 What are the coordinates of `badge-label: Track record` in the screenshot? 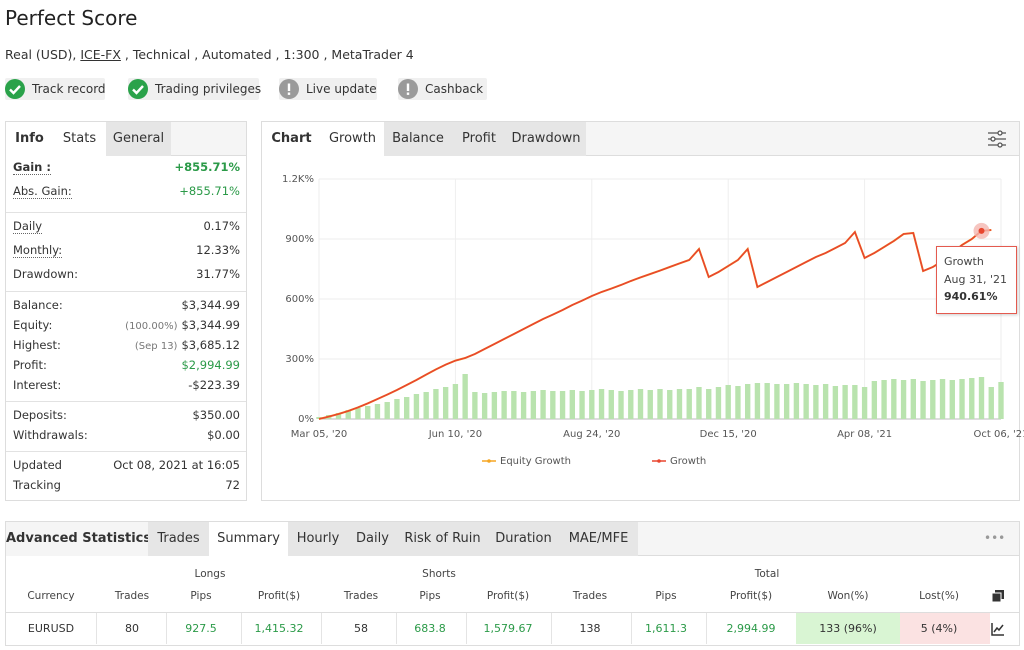 It's located at (69, 89).